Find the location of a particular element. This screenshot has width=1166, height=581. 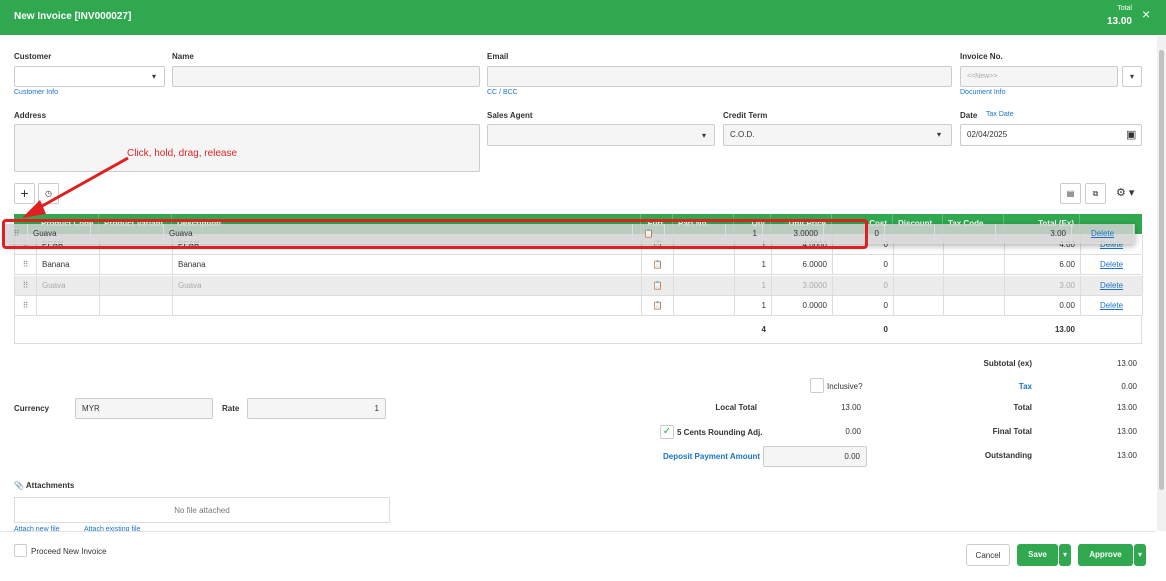

scrollbar is located at coordinates (1161, 283).